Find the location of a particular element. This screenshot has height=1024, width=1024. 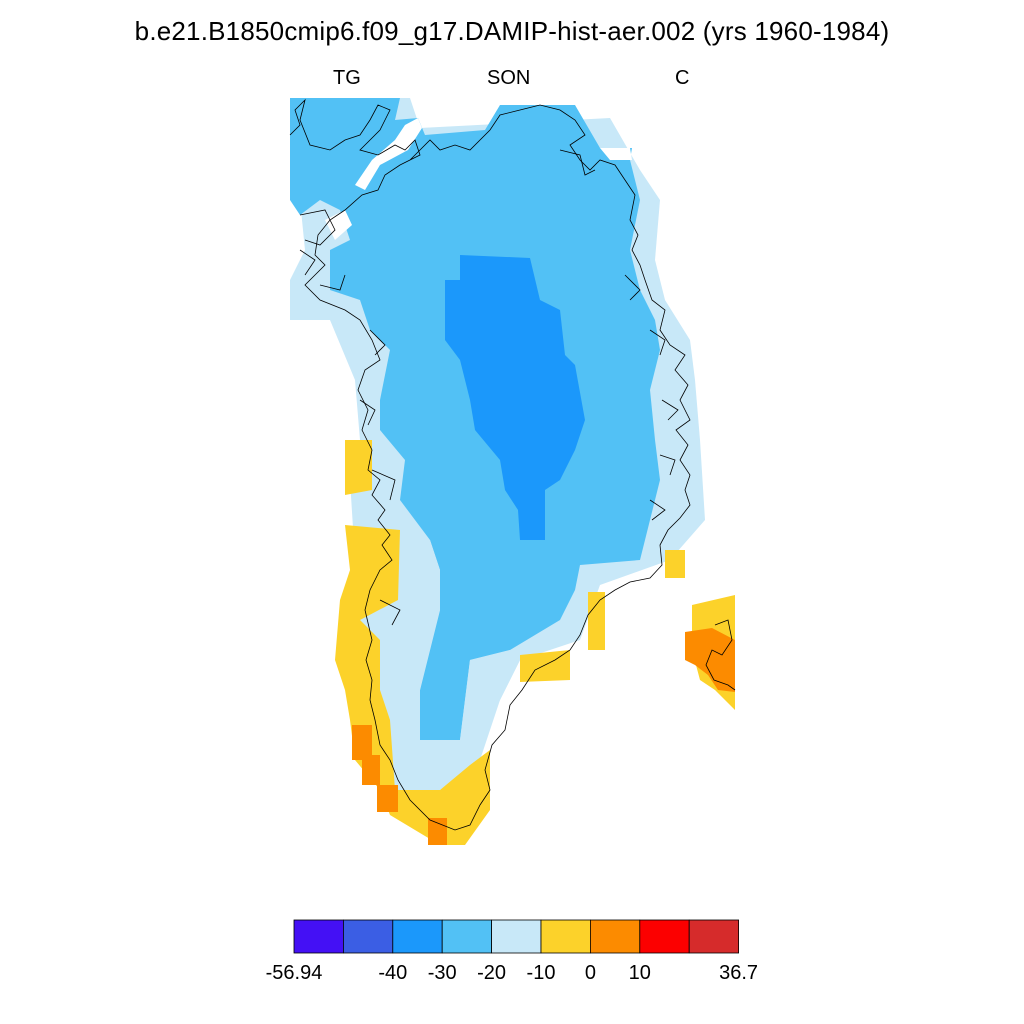

colorbar-tick-label: -40 is located at coordinates (393, 973).